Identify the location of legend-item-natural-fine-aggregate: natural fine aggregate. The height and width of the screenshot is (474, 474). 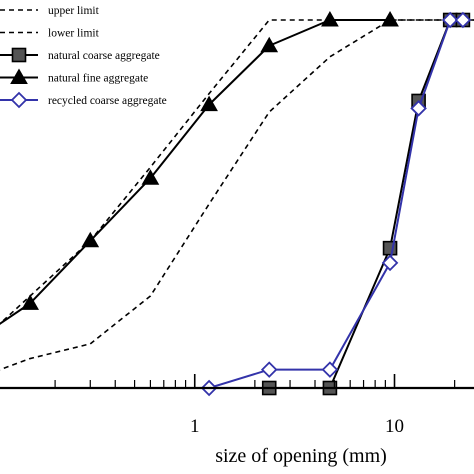
(74, 76).